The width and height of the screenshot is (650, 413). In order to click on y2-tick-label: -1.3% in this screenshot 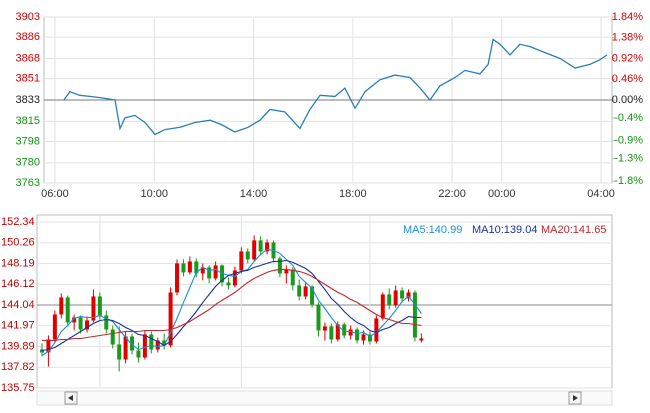, I will do `click(628, 159)`.